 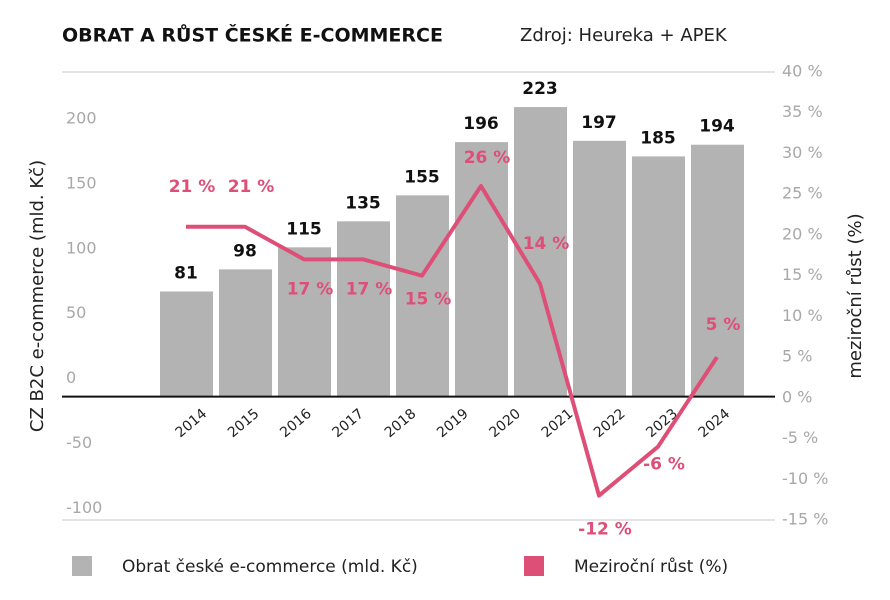 What do you see at coordinates (453, 423) in the screenshot?
I see `x-tick-label: 2019` at bounding box center [453, 423].